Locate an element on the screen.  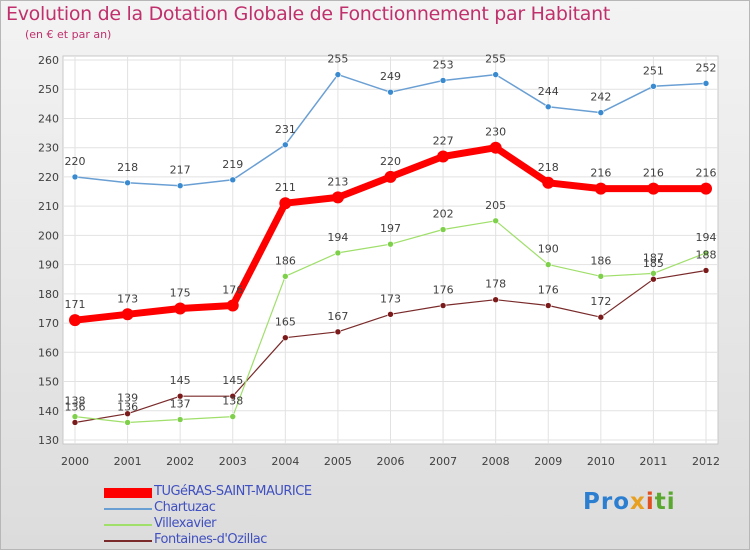
data-label: 167 is located at coordinates (337, 316).